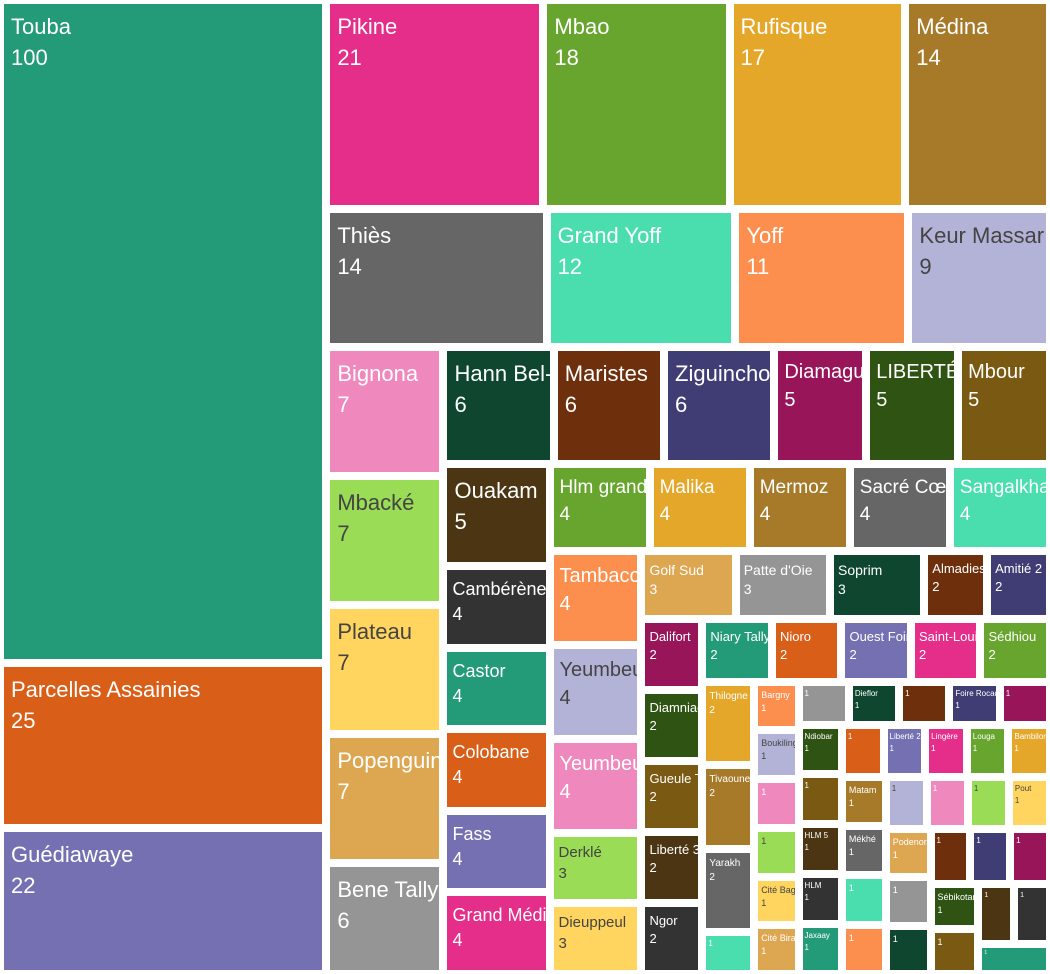  I want to click on tile-hlm-5: HLM 5 1, so click(820, 849).